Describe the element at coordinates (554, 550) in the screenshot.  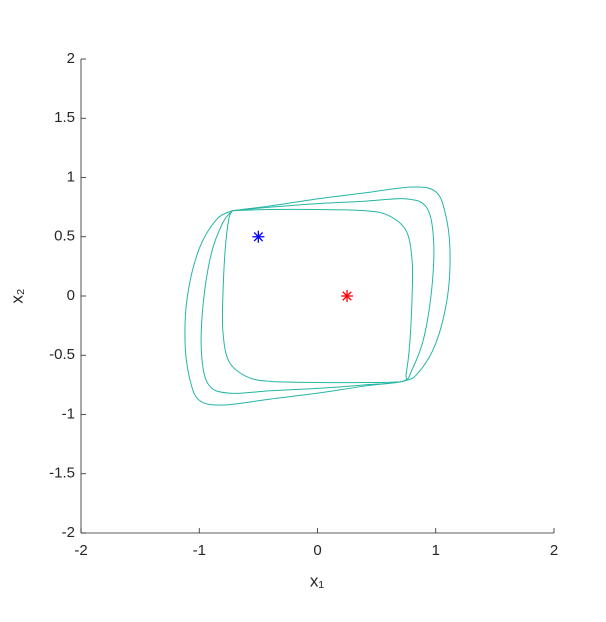
I see `x-tick-label: 2` at that location.